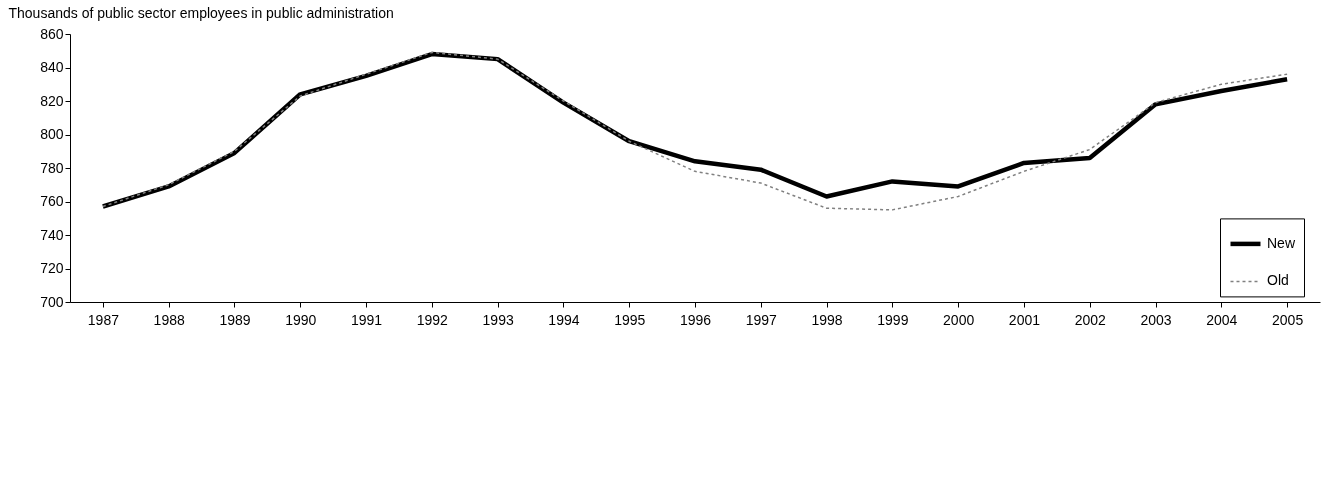  What do you see at coordinates (235, 319) in the screenshot?
I see `x-tick-label: 1989` at bounding box center [235, 319].